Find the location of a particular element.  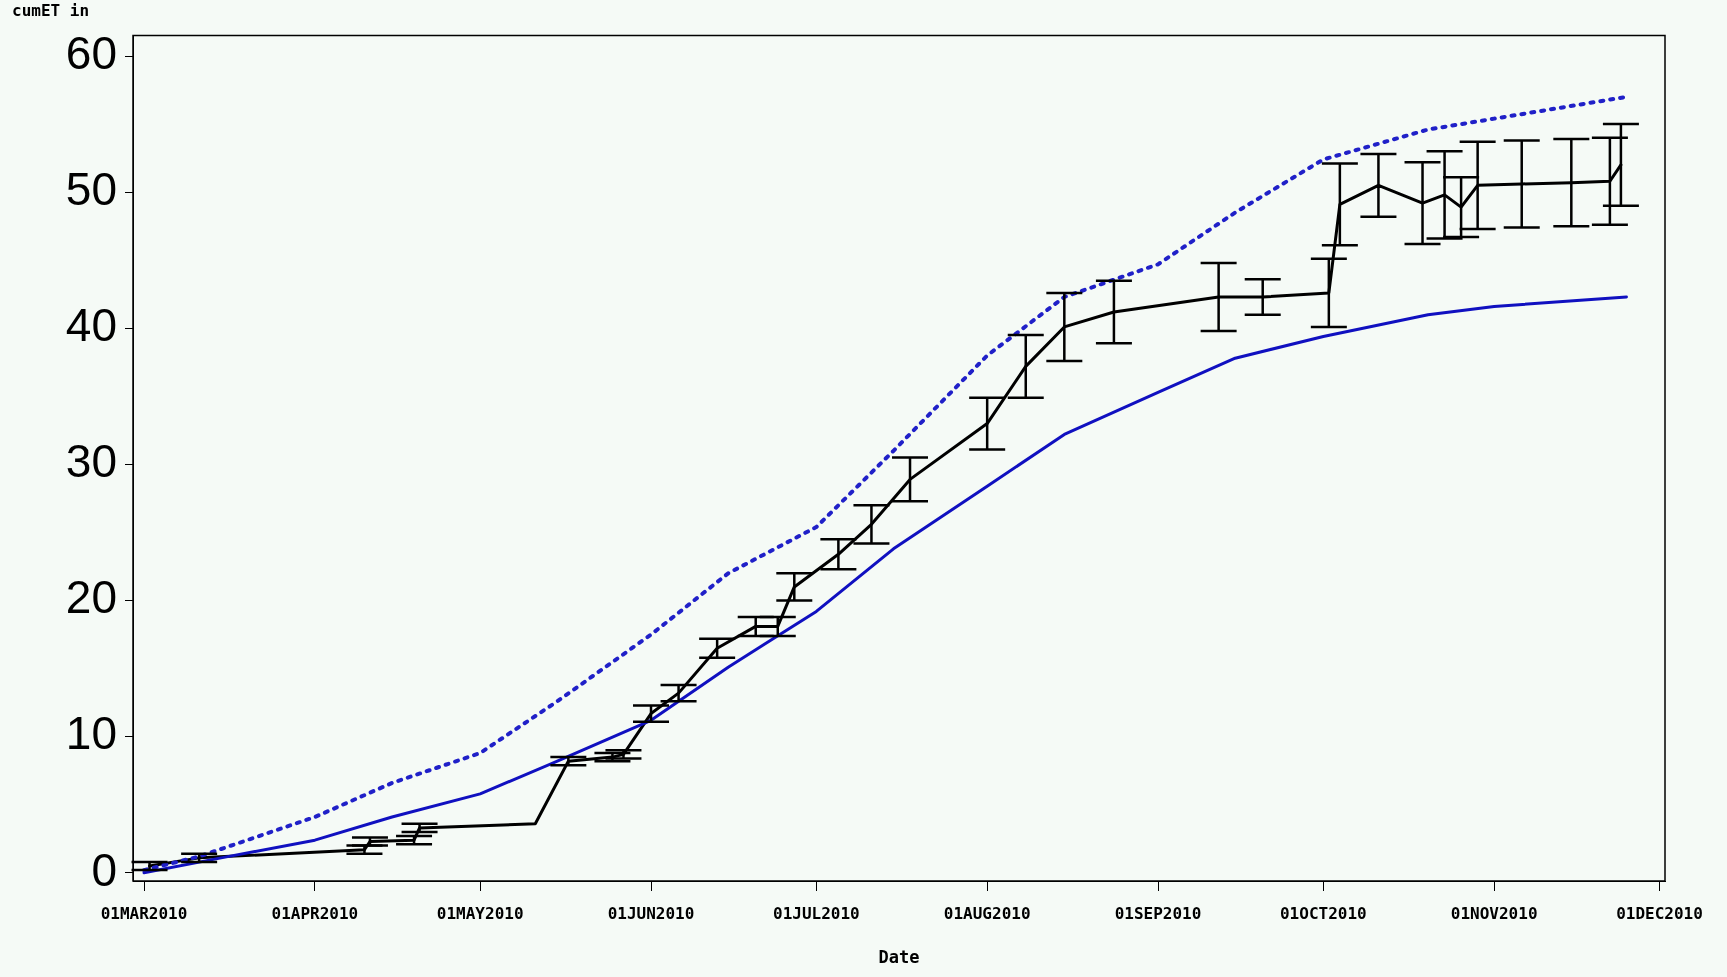

y-tick-label: 60 is located at coordinates (91, 52).